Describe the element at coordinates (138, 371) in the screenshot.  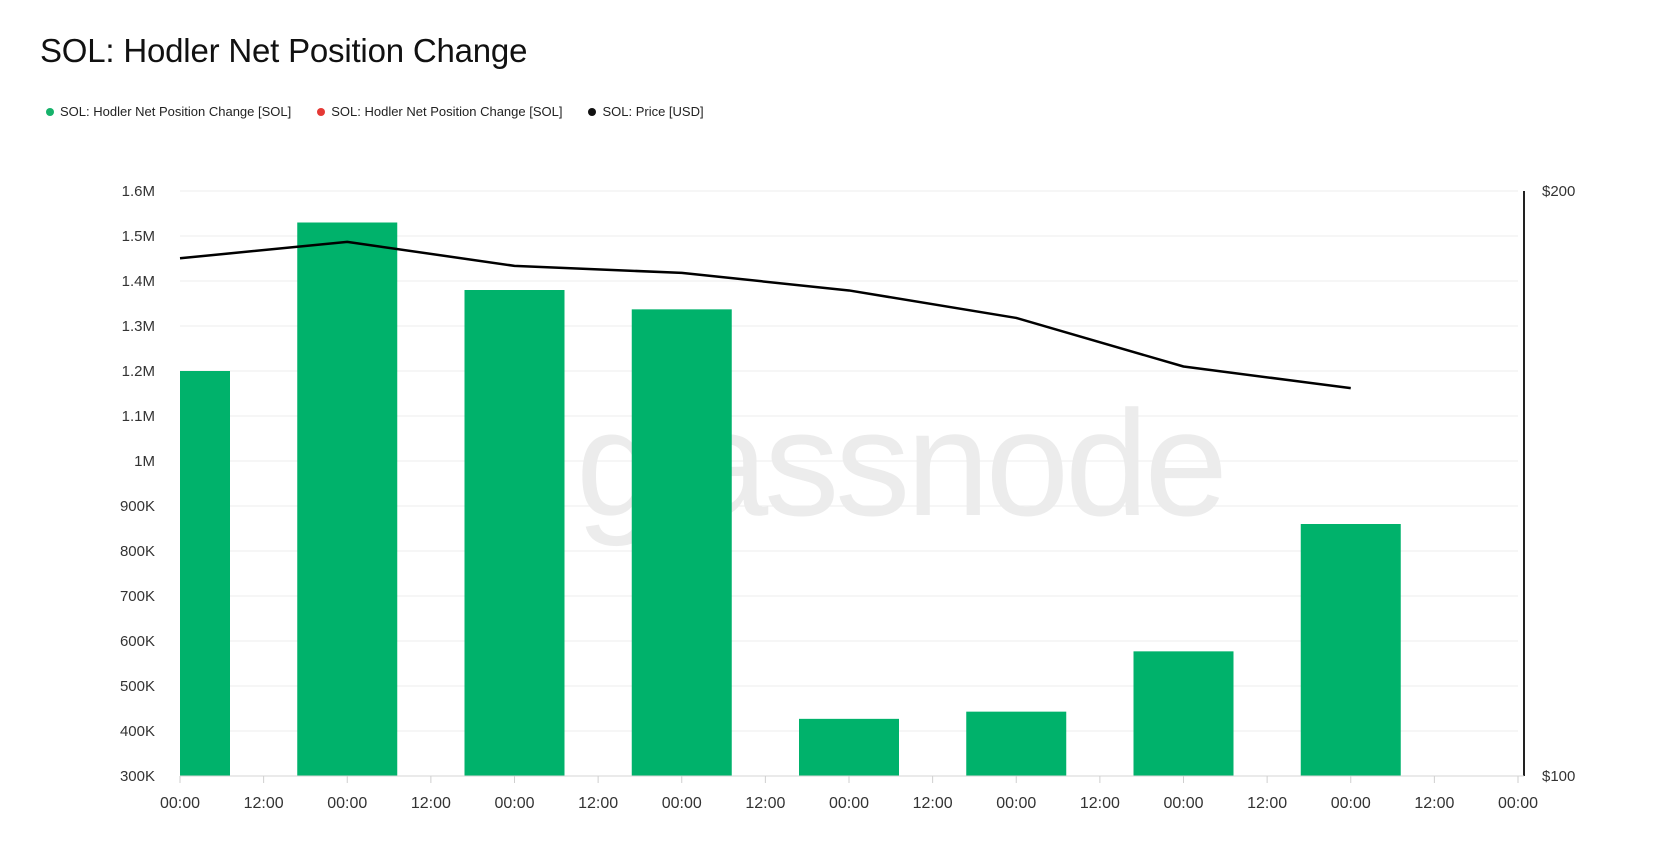
I see `y-tick-label: 1.2M` at that location.